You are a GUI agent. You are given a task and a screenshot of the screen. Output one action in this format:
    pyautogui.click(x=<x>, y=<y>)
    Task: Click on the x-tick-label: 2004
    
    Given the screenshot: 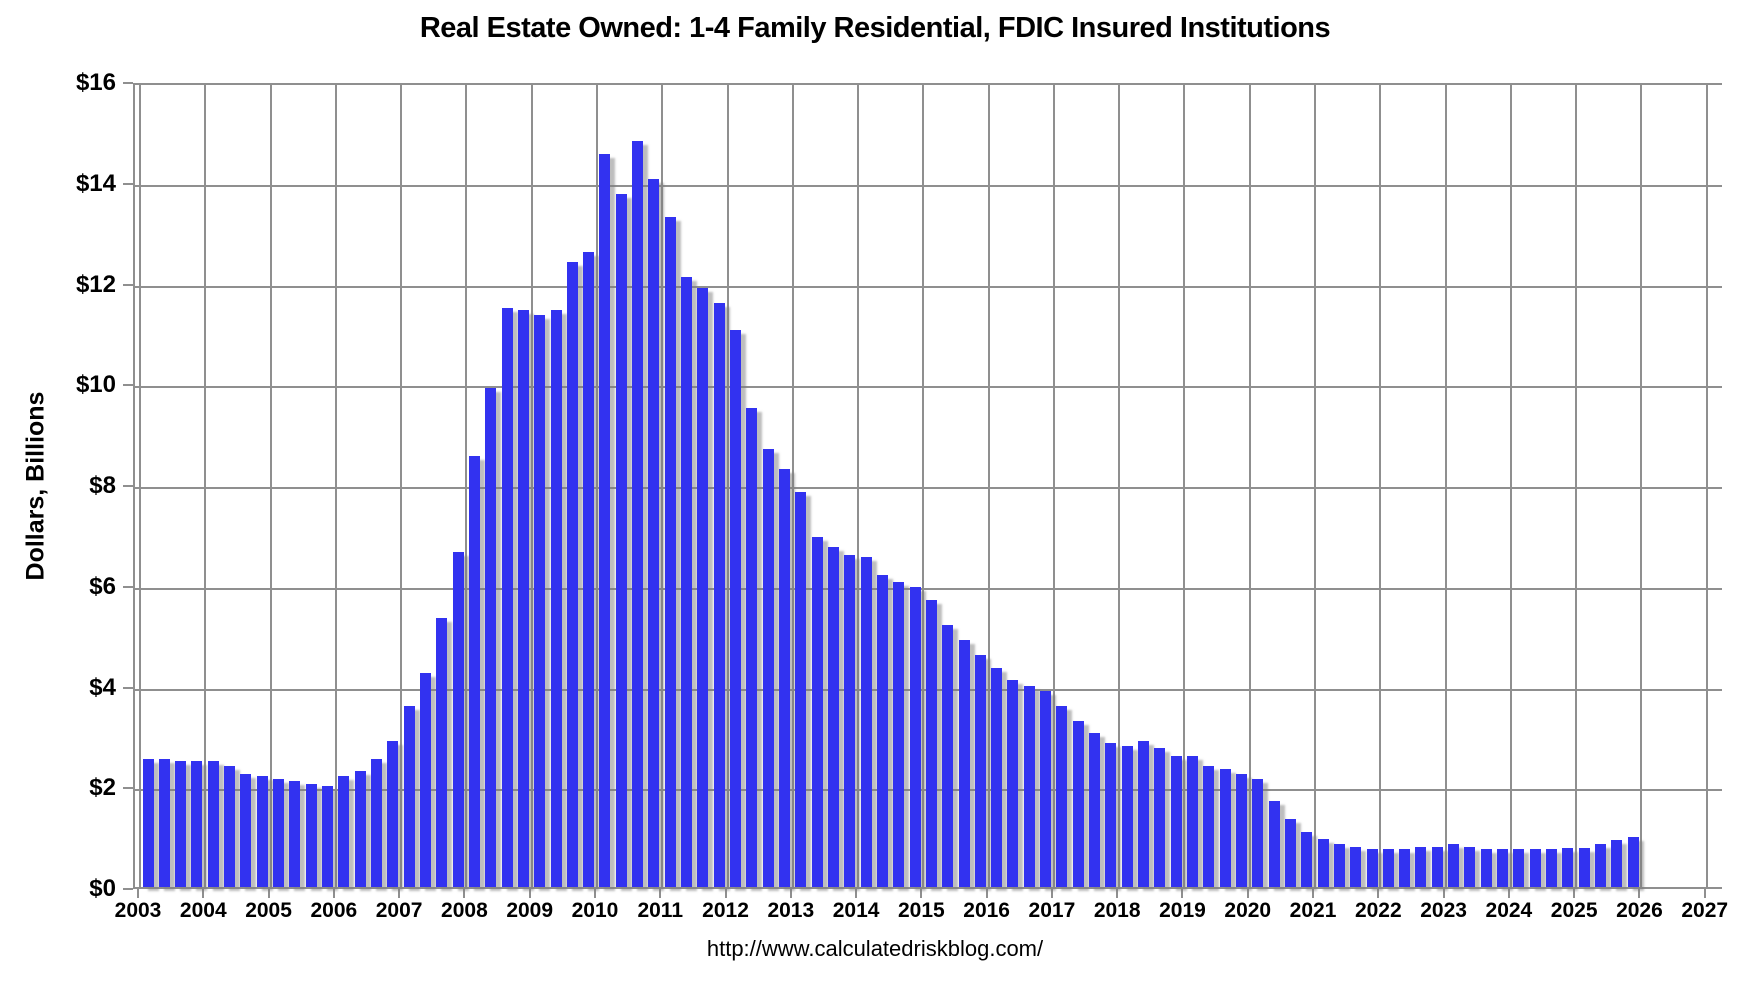 What is the action you would take?
    pyautogui.click(x=203, y=910)
    